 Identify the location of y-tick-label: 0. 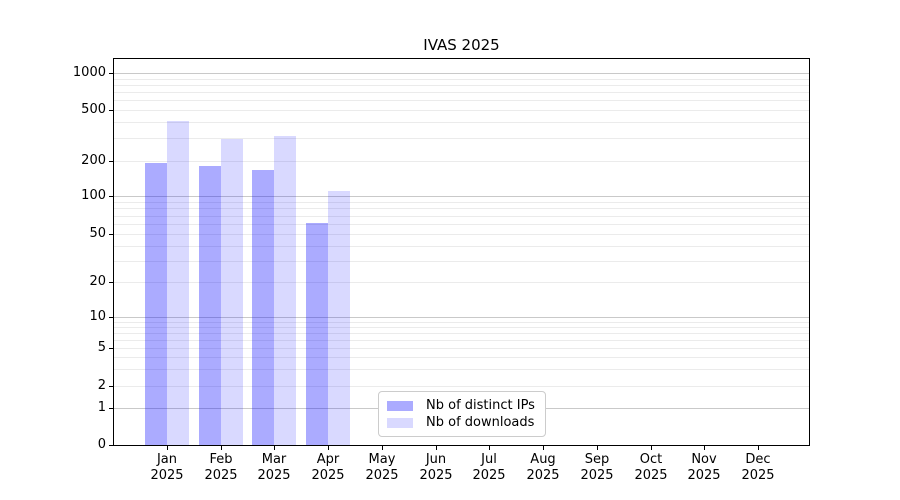
(101, 444).